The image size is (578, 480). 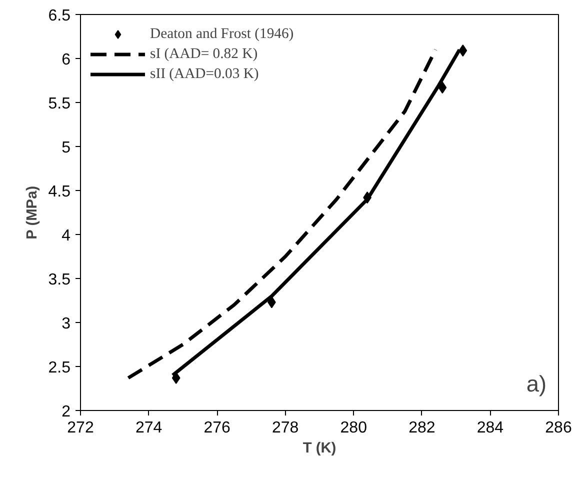 I want to click on x-axis-title: T (K), so click(x=319, y=448).